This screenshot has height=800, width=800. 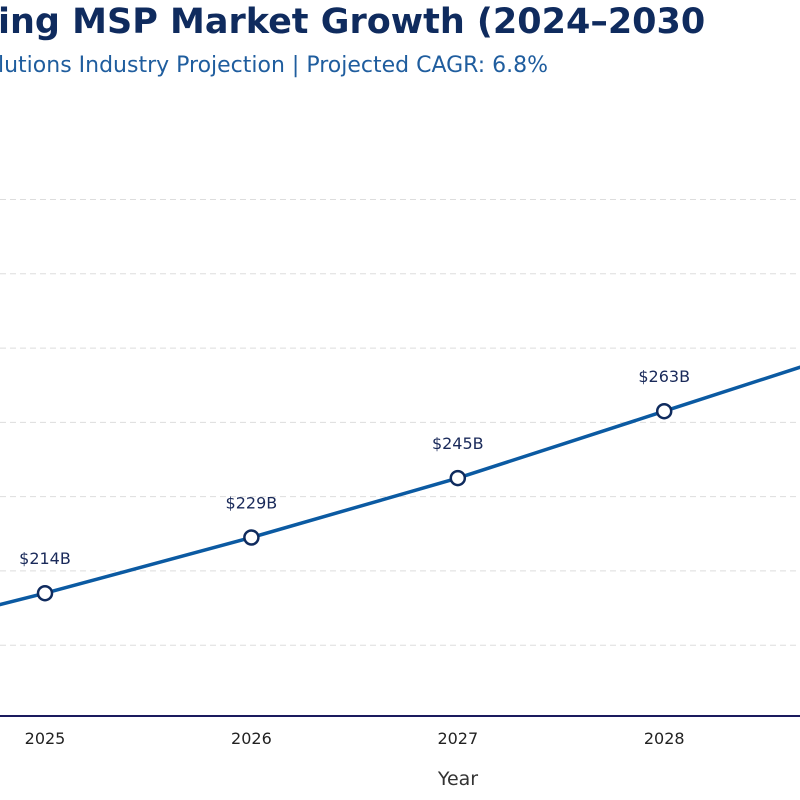 What do you see at coordinates (45, 738) in the screenshot?
I see `x-tick-label: 2025` at bounding box center [45, 738].